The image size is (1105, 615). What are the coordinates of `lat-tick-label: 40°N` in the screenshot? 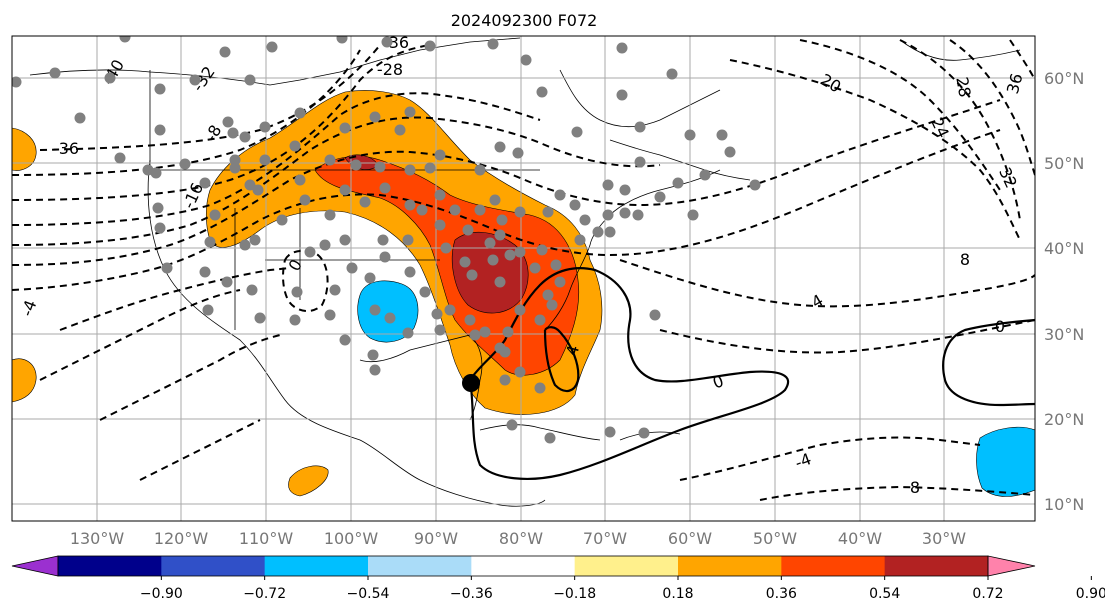 It's located at (1064, 248).